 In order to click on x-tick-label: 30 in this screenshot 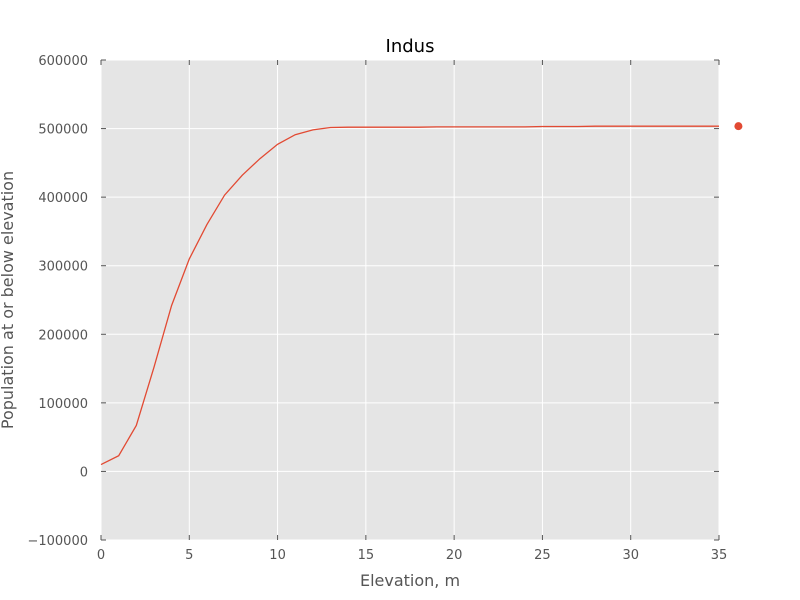, I will do `click(630, 555)`.